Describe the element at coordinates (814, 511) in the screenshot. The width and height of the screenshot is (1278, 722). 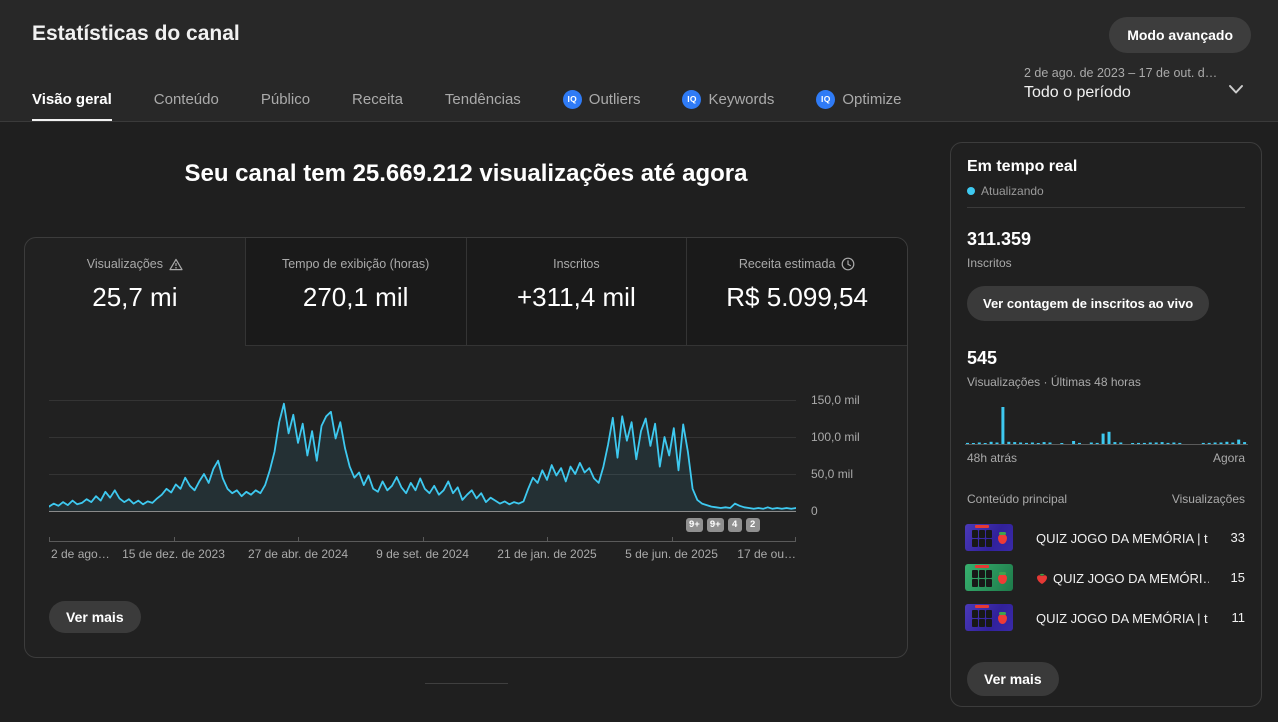
I see `y-axis-label: 0` at that location.